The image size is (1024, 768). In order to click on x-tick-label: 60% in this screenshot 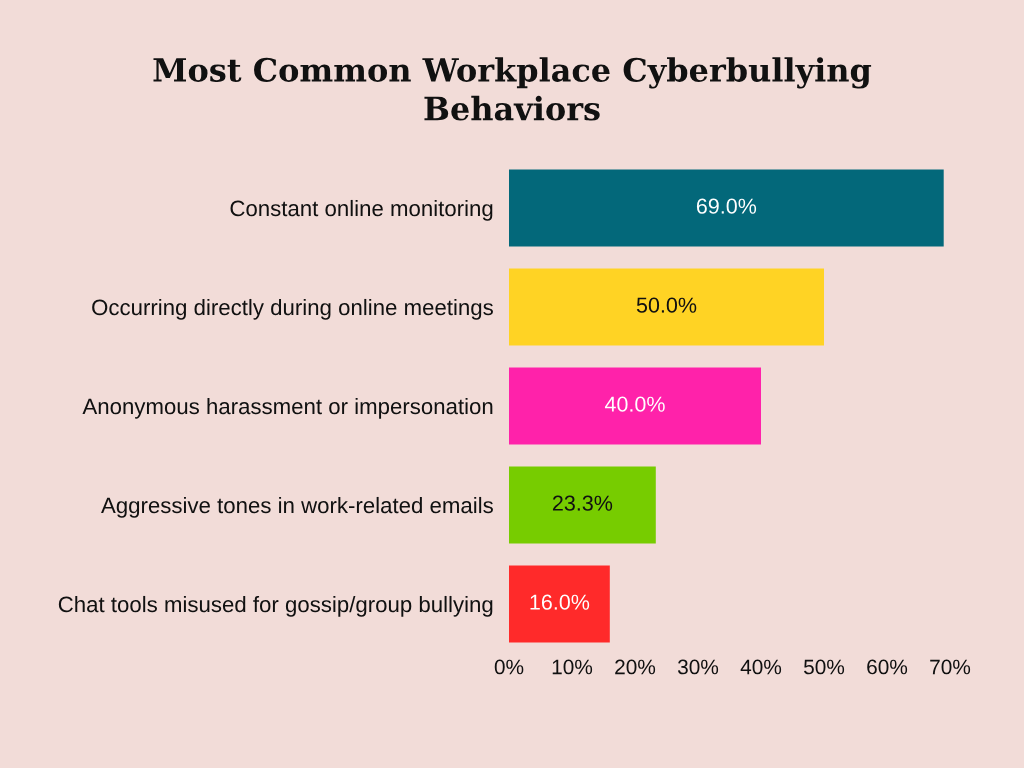, I will do `click(887, 667)`.